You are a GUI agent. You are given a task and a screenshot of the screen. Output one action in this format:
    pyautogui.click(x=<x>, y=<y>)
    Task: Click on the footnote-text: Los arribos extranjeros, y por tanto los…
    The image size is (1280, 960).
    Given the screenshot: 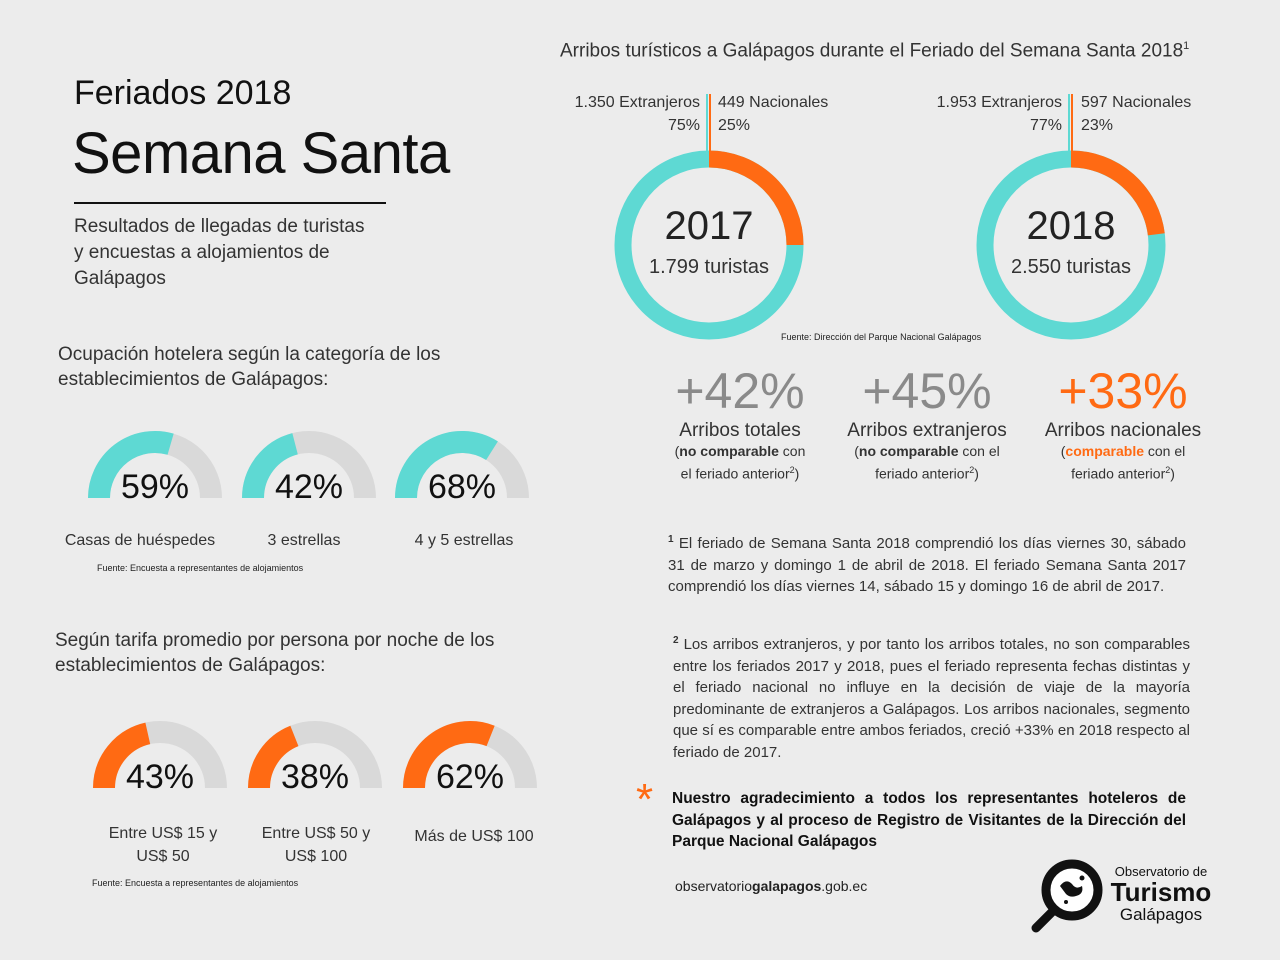 What is the action you would take?
    pyautogui.click(x=931, y=698)
    